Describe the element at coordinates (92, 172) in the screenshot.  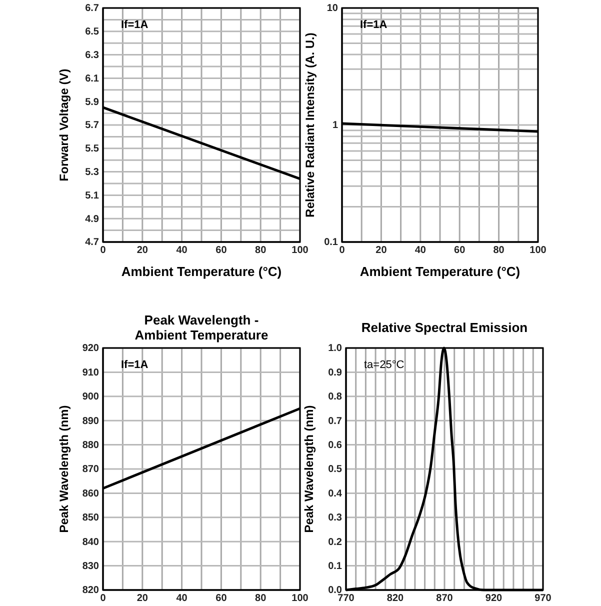
I see `y-tick-label: 5.3` at that location.